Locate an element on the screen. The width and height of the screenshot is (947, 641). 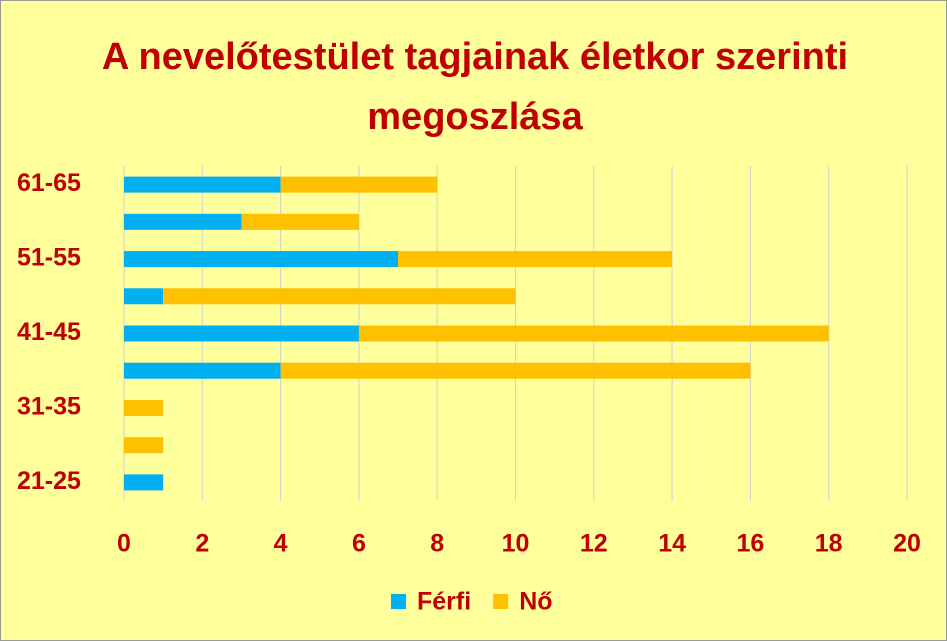
x-tick-label: 16 is located at coordinates (750, 544).